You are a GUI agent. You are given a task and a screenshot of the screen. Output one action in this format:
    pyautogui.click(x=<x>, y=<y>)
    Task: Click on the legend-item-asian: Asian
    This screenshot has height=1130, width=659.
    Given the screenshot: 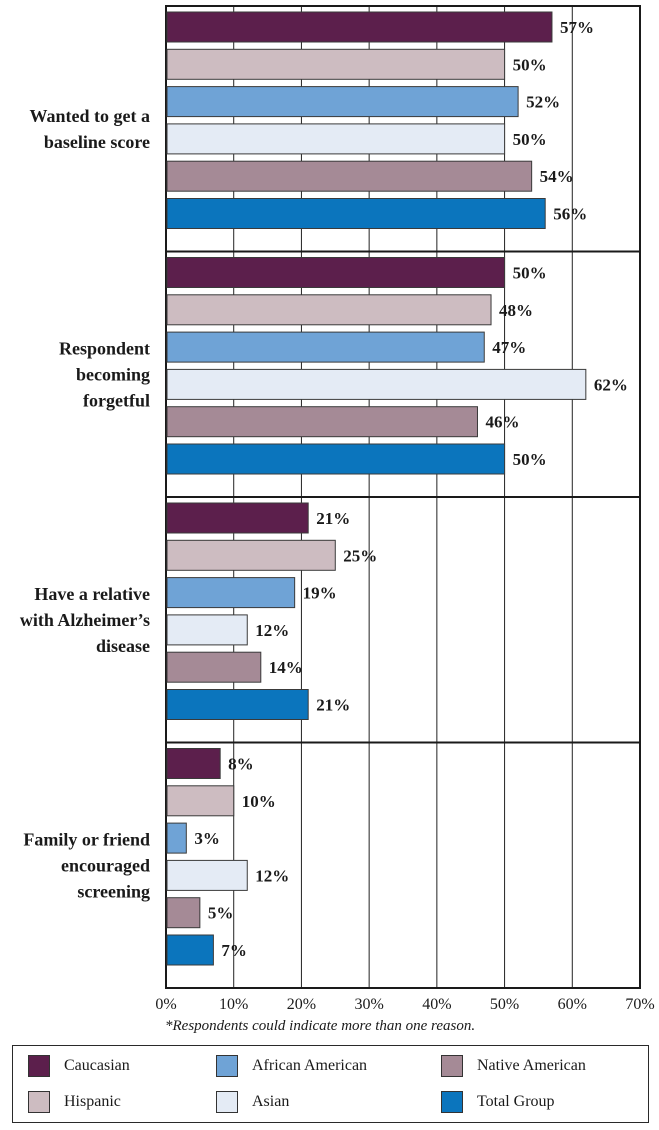 What is the action you would take?
    pyautogui.click(x=252, y=1102)
    